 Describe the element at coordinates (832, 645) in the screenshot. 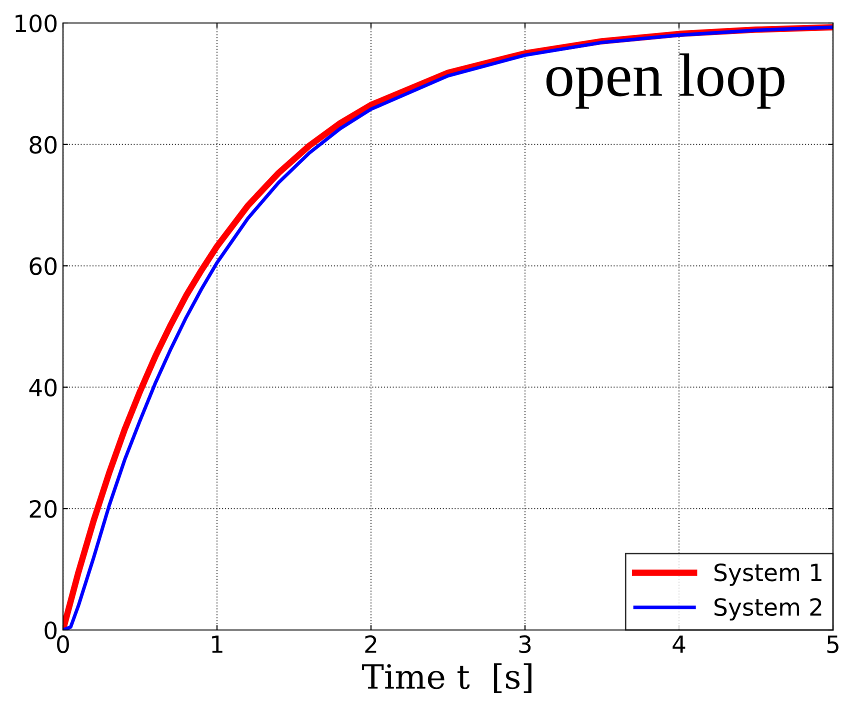

I see `x-tick-label: 5` at that location.